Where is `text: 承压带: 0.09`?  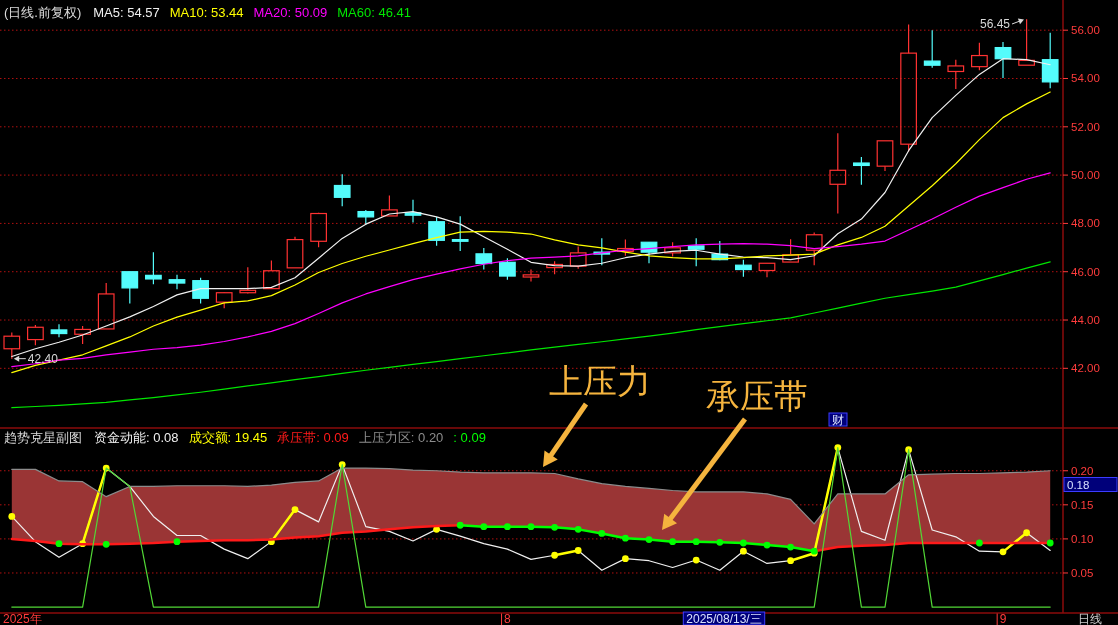
text: 承压带: 0.09 is located at coordinates (313, 437).